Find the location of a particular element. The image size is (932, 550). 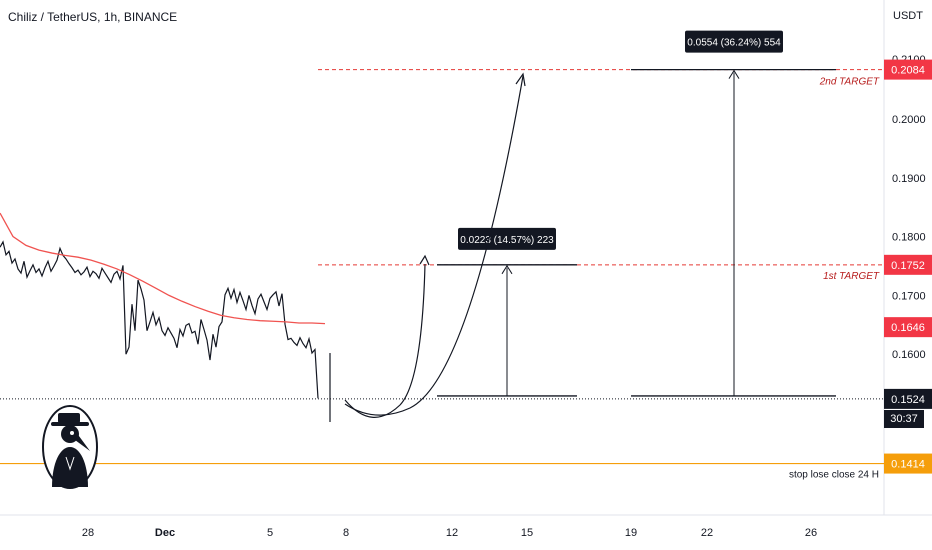

x-tick-label: 22 is located at coordinates (707, 533).